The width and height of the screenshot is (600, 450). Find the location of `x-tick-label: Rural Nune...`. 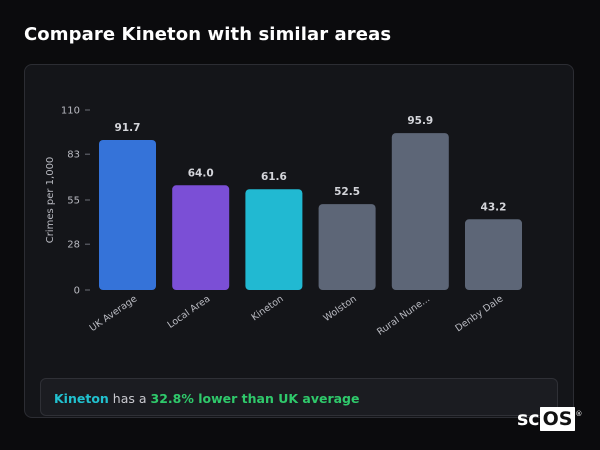

x-tick-label: Rural Nune... is located at coordinates (403, 315).